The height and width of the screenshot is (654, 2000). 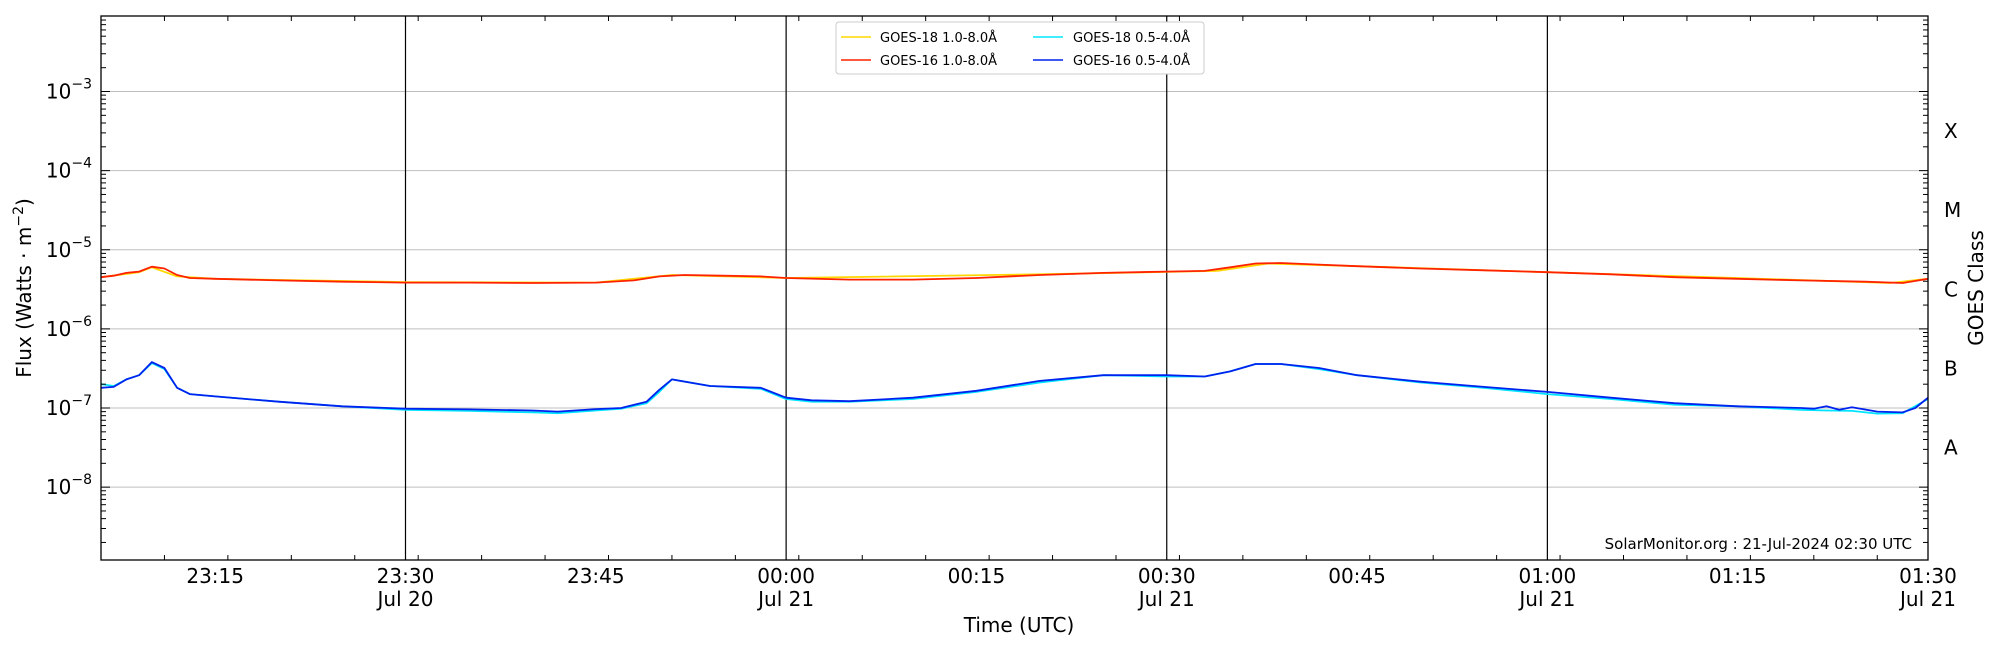 What do you see at coordinates (69, 327) in the screenshot?
I see `y-tick-label-2: 10⁻⁶` at bounding box center [69, 327].